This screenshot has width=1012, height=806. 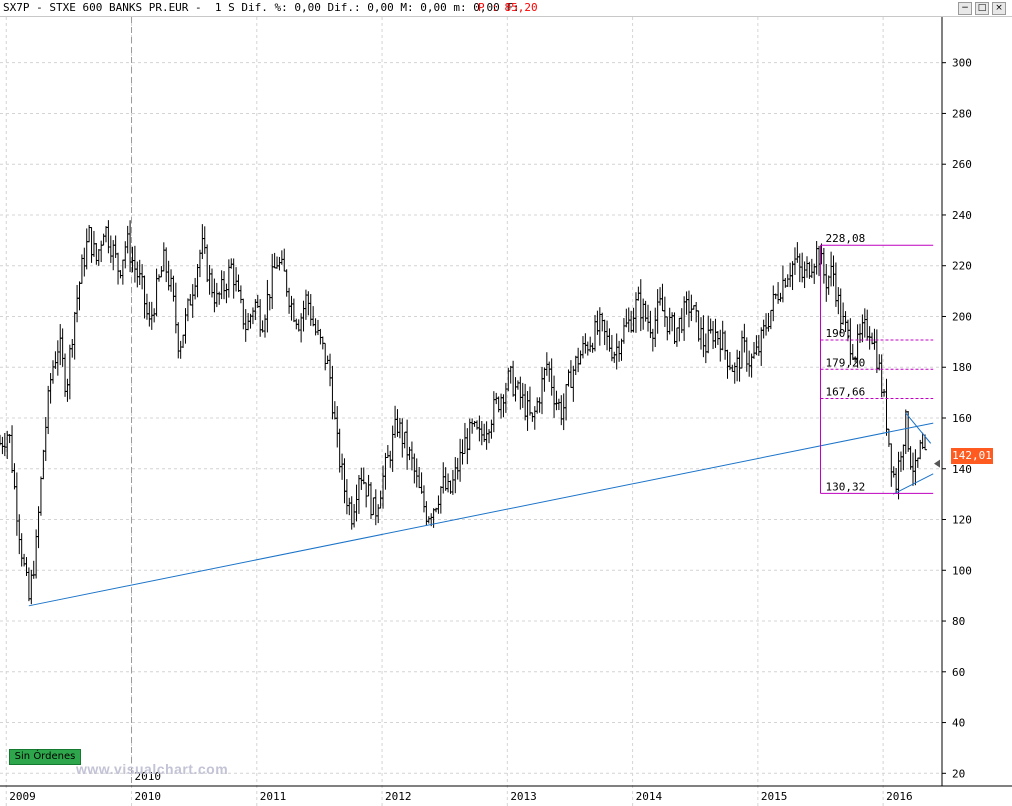 What do you see at coordinates (845, 238) in the screenshot?
I see `fib-level-label: 228,08` at bounding box center [845, 238].